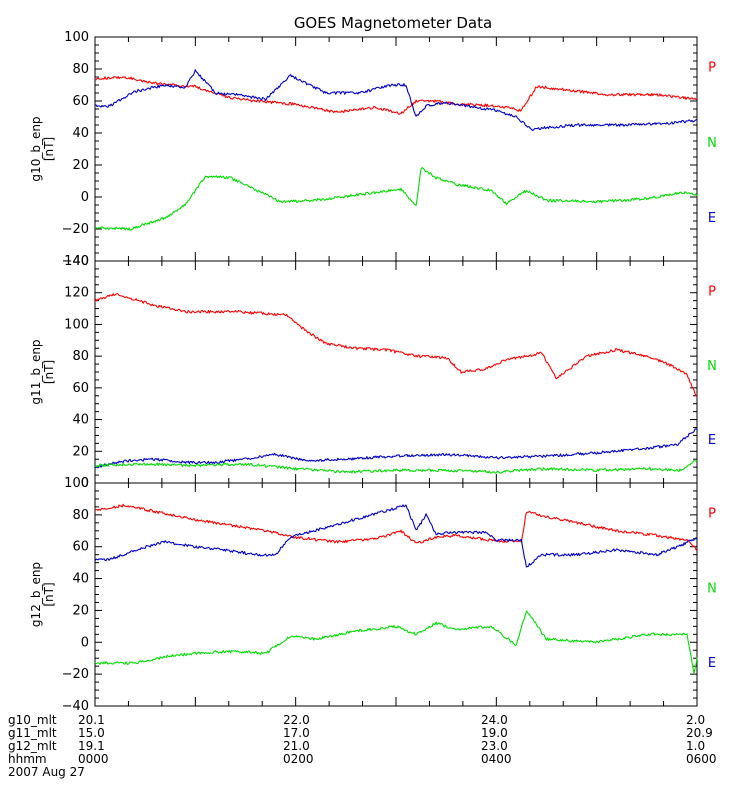  I want to click on footer-value: 0000, so click(93, 759).